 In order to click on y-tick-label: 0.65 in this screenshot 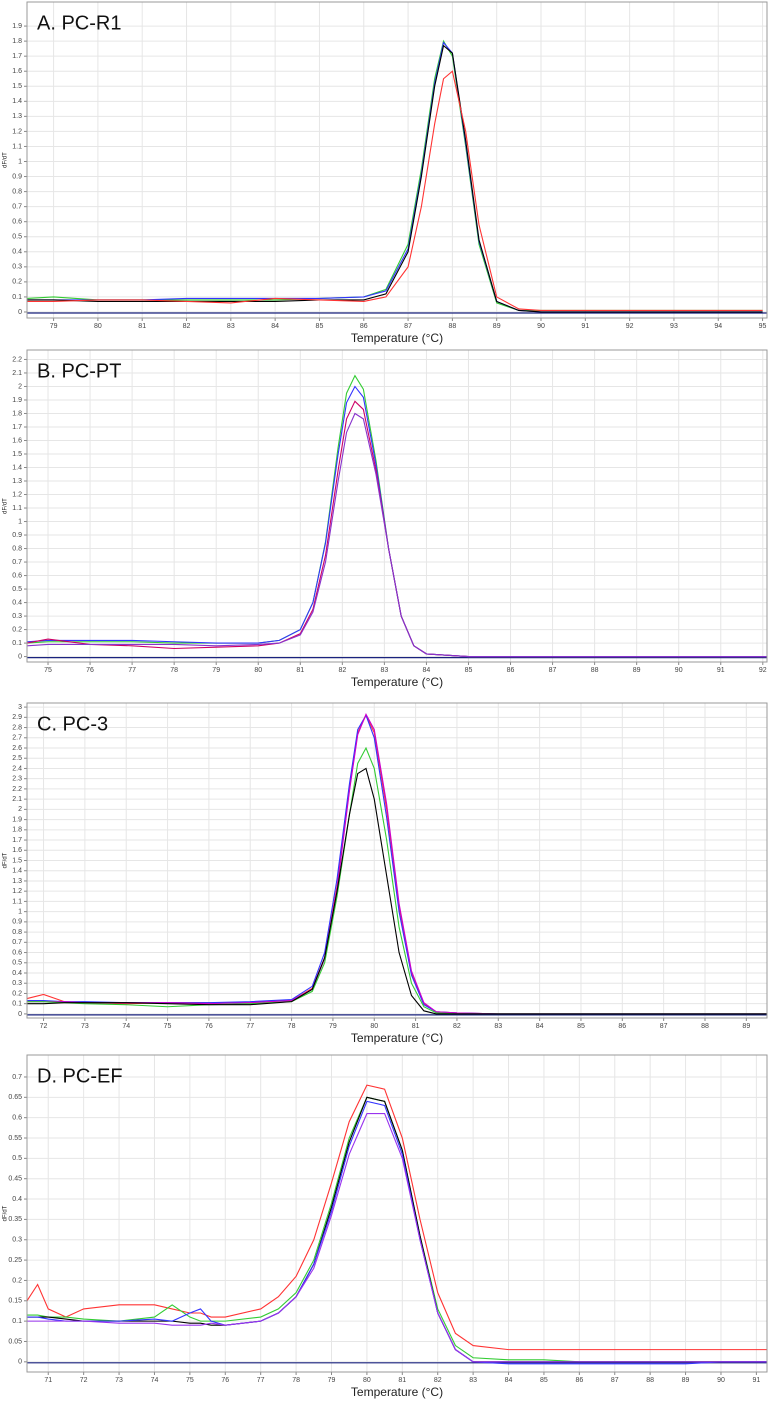, I will do `click(15, 1097)`.